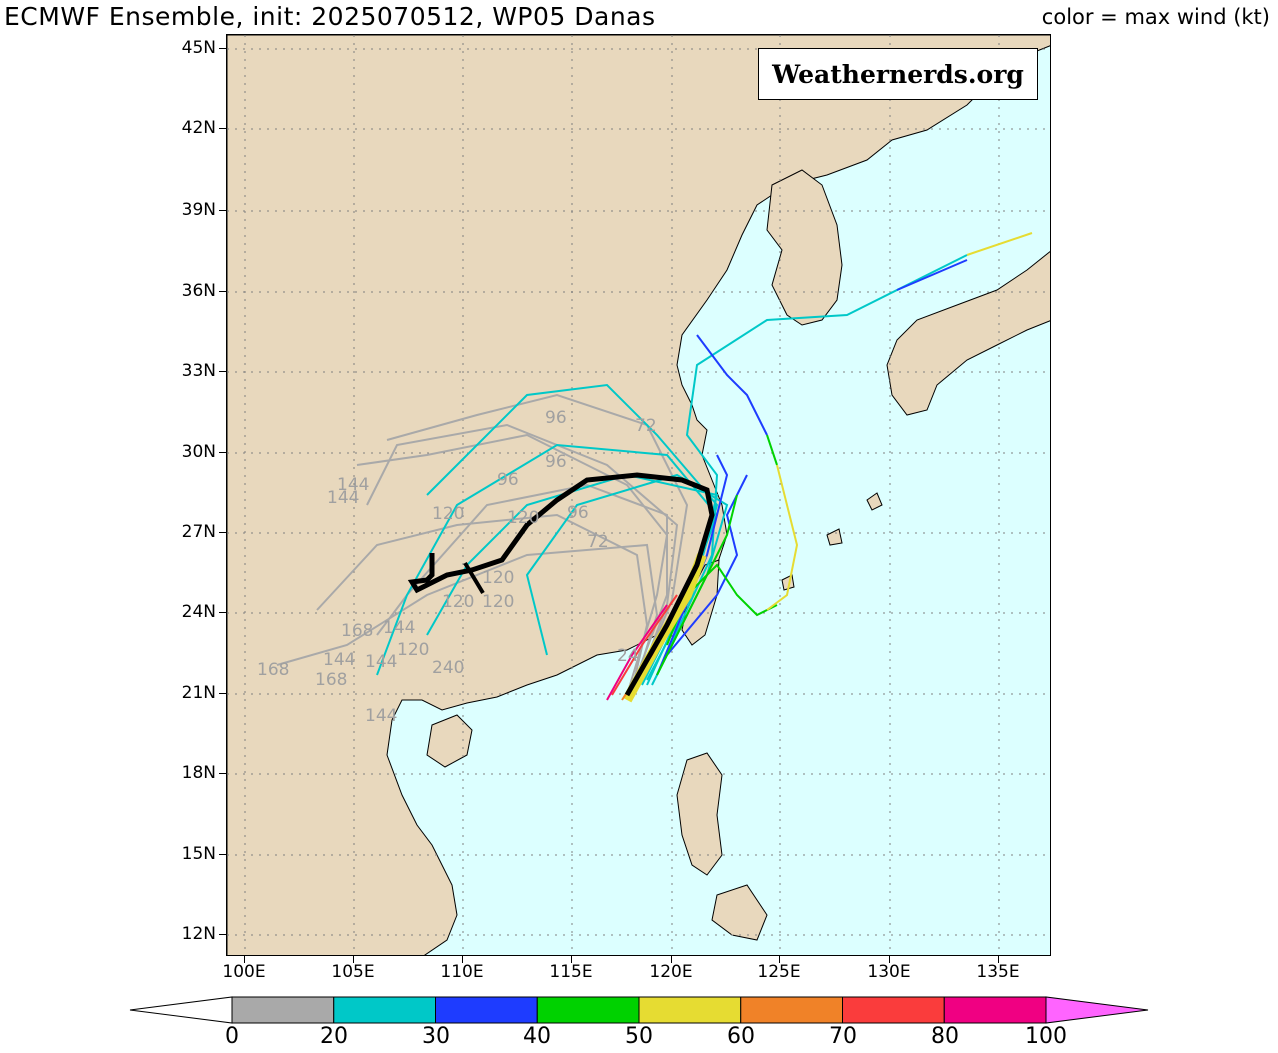  I want to click on mean-track-branch, so click(474, 578).